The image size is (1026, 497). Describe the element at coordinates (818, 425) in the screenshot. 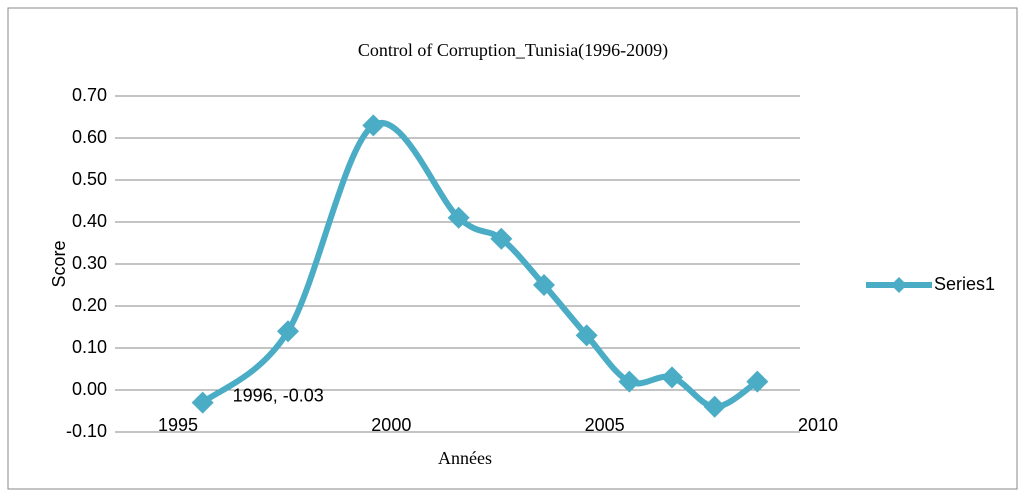

I see `x-tick-label: 2010` at that location.